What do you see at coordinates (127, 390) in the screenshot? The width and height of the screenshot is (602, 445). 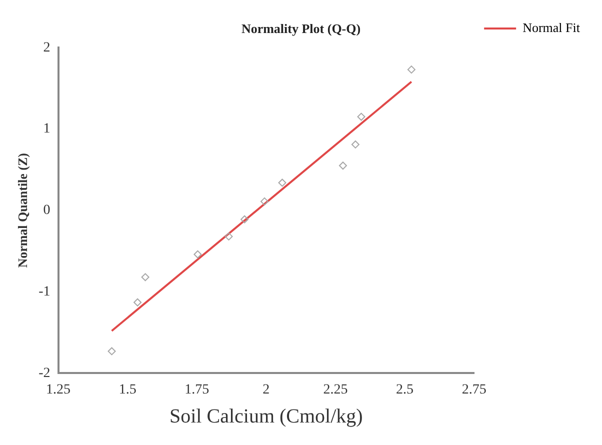 I see `x-tick-label: 1.5` at bounding box center [127, 390].